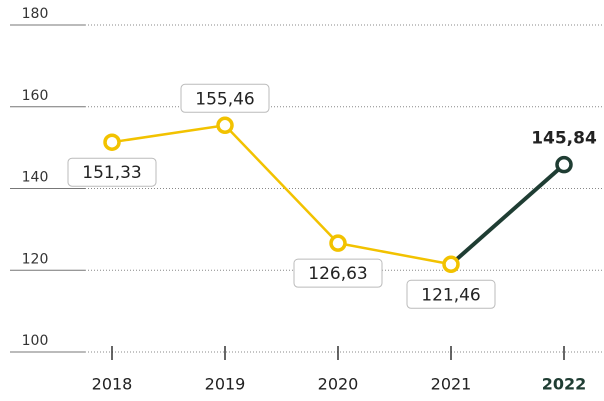  I want to click on x-tick-label: 2021, so click(451, 384).